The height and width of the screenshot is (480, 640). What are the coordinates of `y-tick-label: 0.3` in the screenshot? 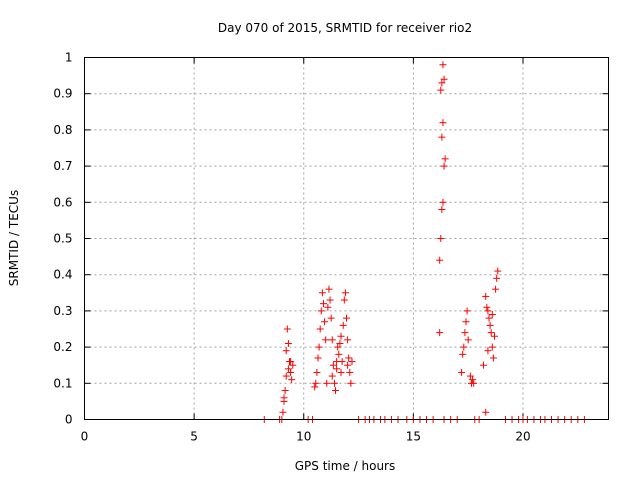 It's located at (62, 311).